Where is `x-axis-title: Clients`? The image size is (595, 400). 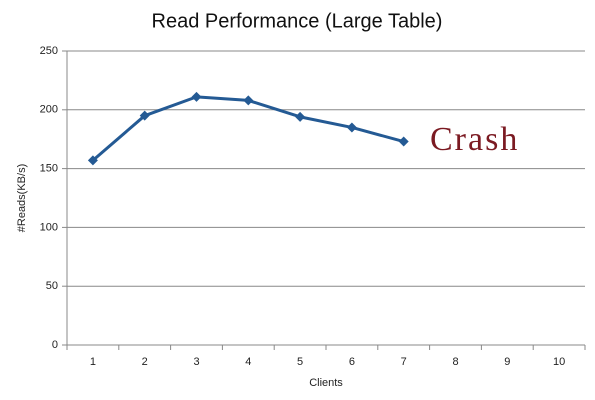 x-axis-title: Clients is located at coordinates (326, 383).